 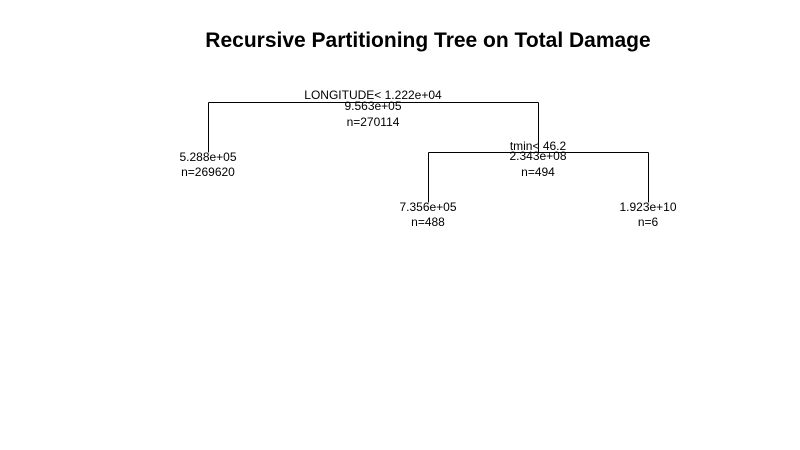 I want to click on root-branches, so click(x=373, y=127).